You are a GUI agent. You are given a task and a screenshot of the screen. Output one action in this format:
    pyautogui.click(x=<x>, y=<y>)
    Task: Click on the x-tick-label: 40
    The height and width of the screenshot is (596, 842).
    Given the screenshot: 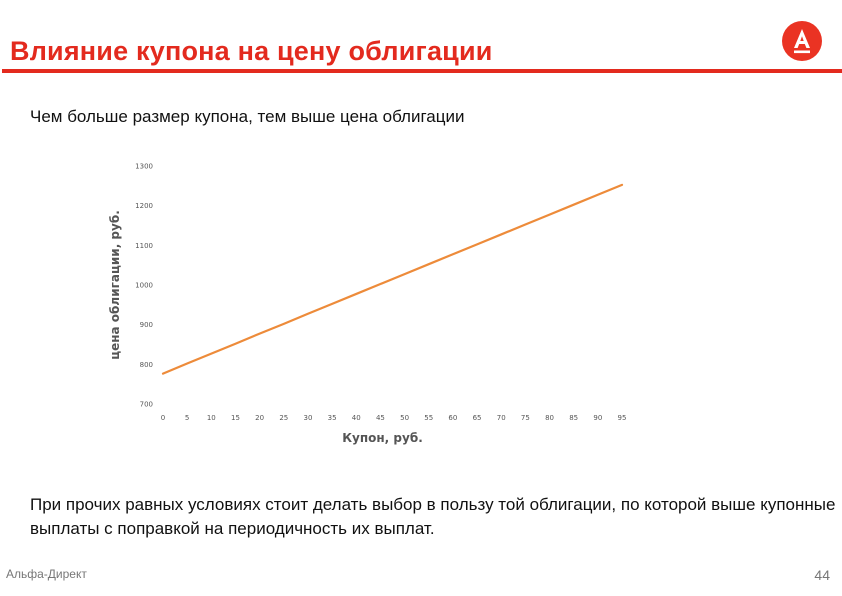 What is the action you would take?
    pyautogui.click(x=356, y=418)
    